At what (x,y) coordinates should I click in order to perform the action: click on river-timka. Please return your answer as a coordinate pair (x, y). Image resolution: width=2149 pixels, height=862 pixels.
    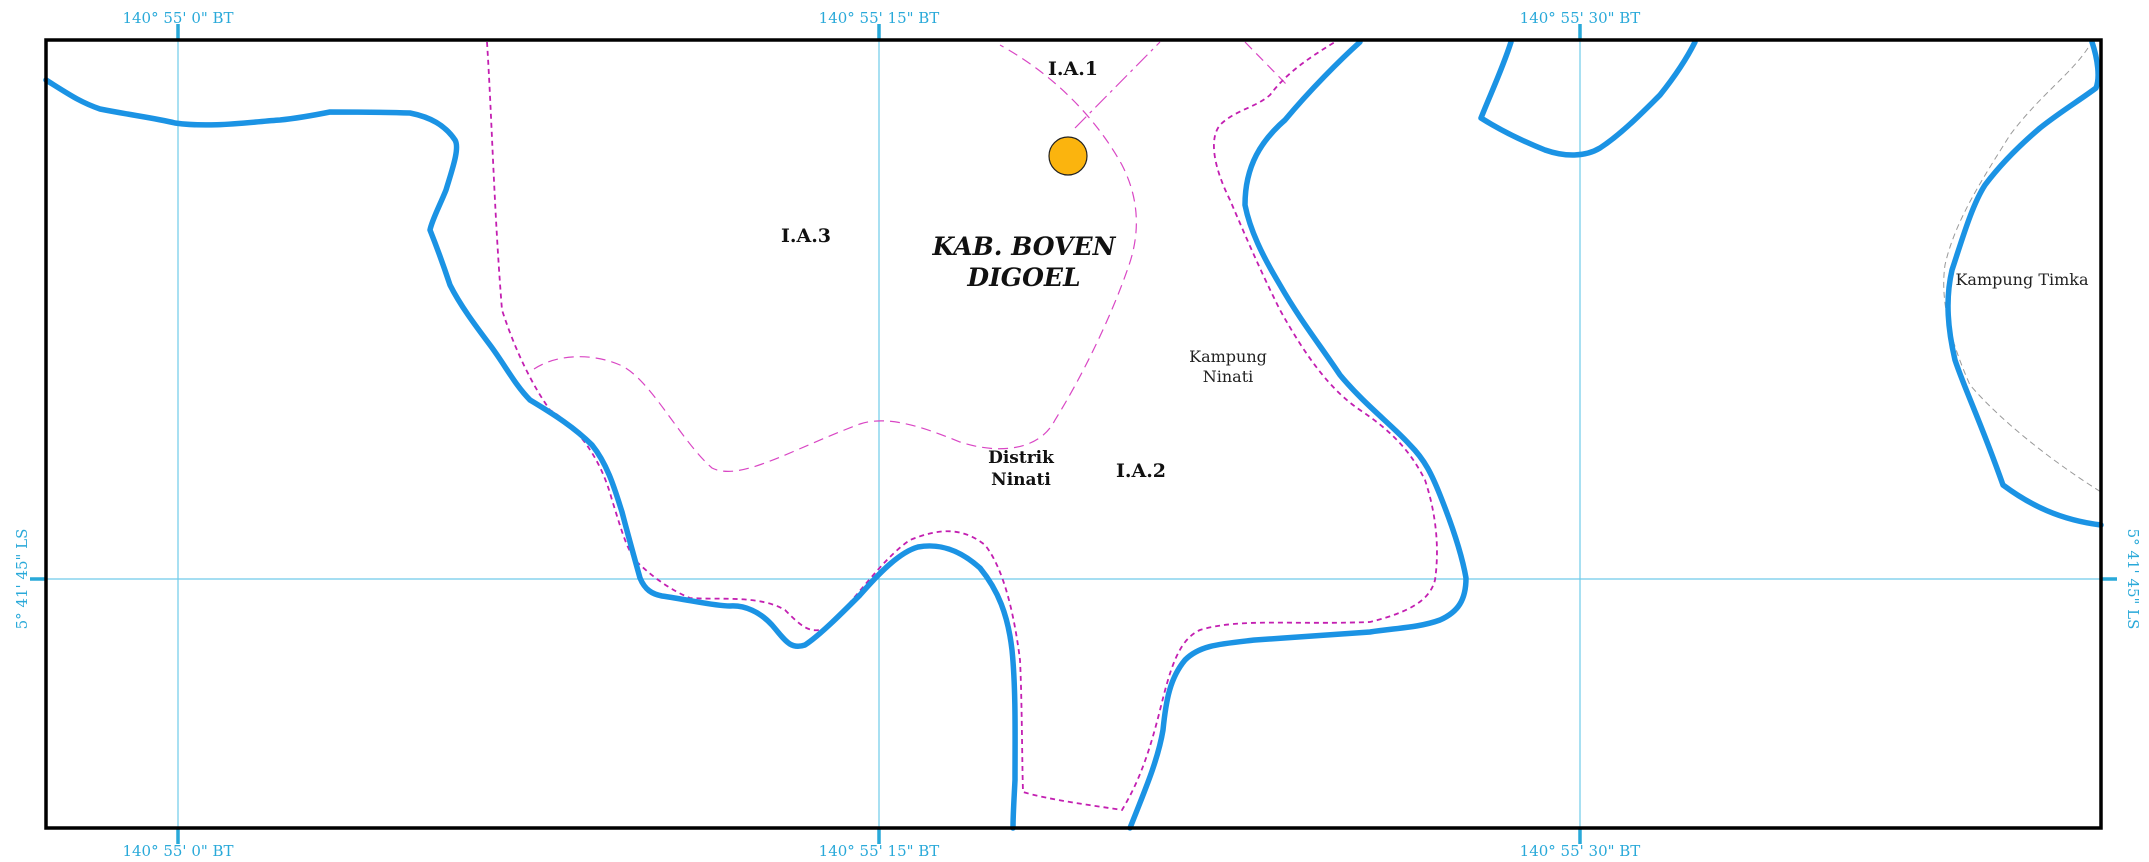
    Looking at the image, I should click on (2024, 283).